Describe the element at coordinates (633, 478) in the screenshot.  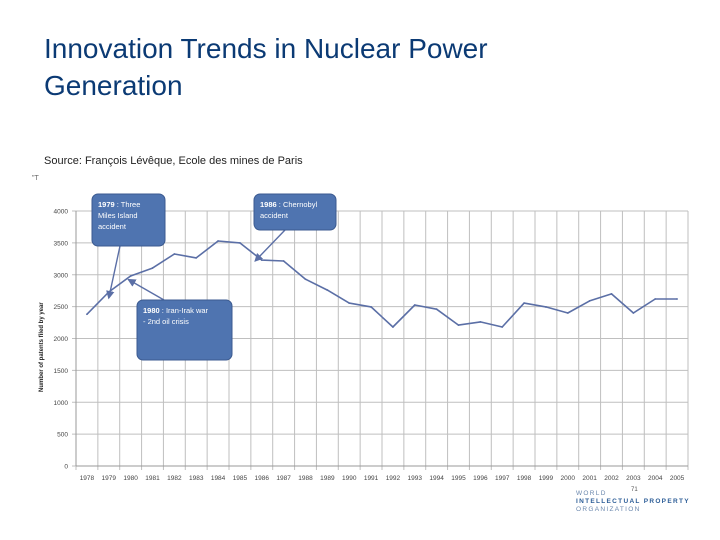
I see `x-tick-label: 2003` at that location.